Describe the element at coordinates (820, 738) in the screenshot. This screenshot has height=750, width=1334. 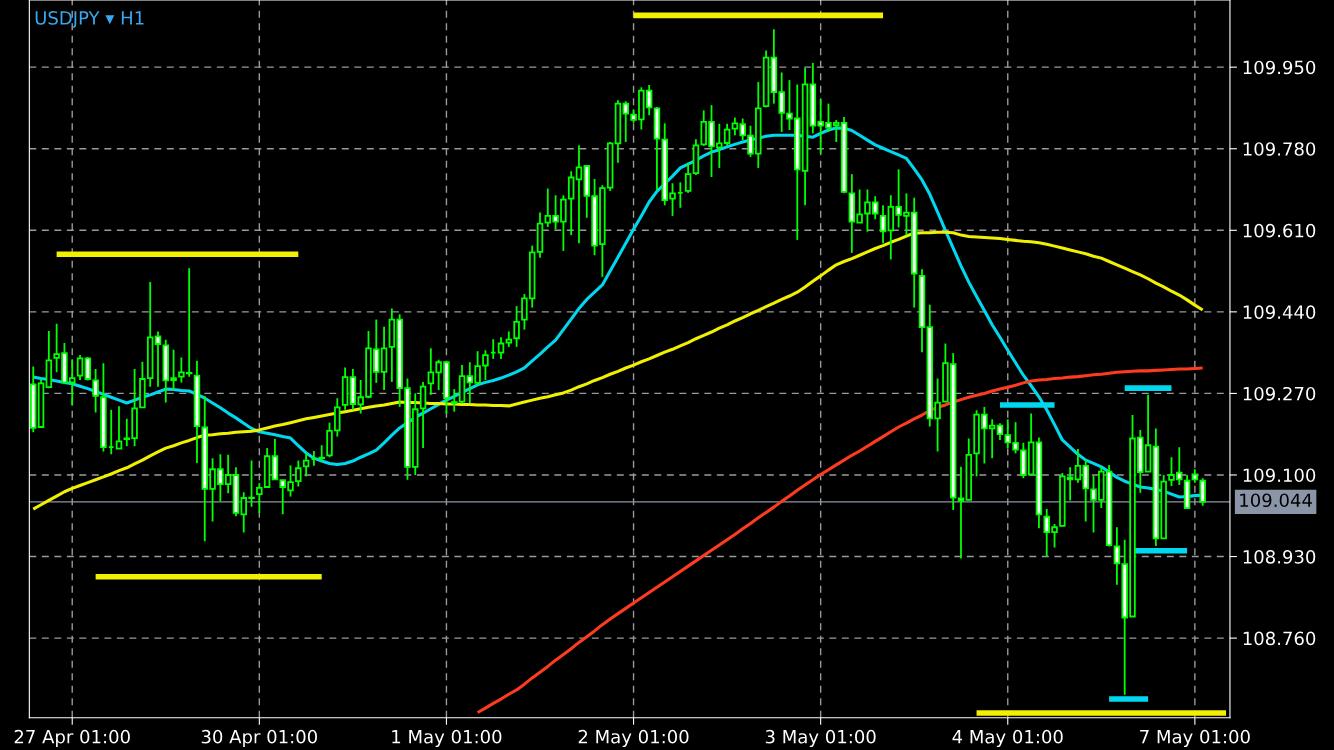
I see `x-tick-label: 3 May 01:00` at that location.